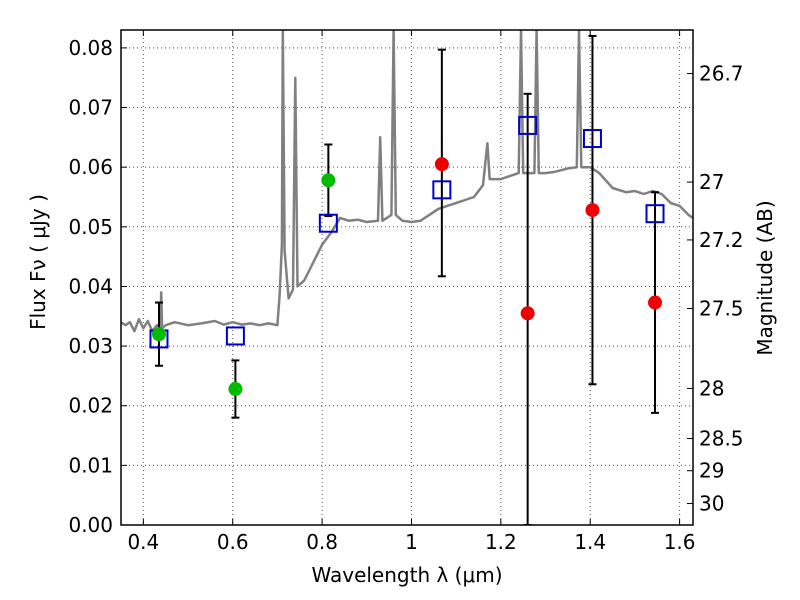  Describe the element at coordinates (322, 542) in the screenshot. I see `x-tick-label: 0.8` at that location.